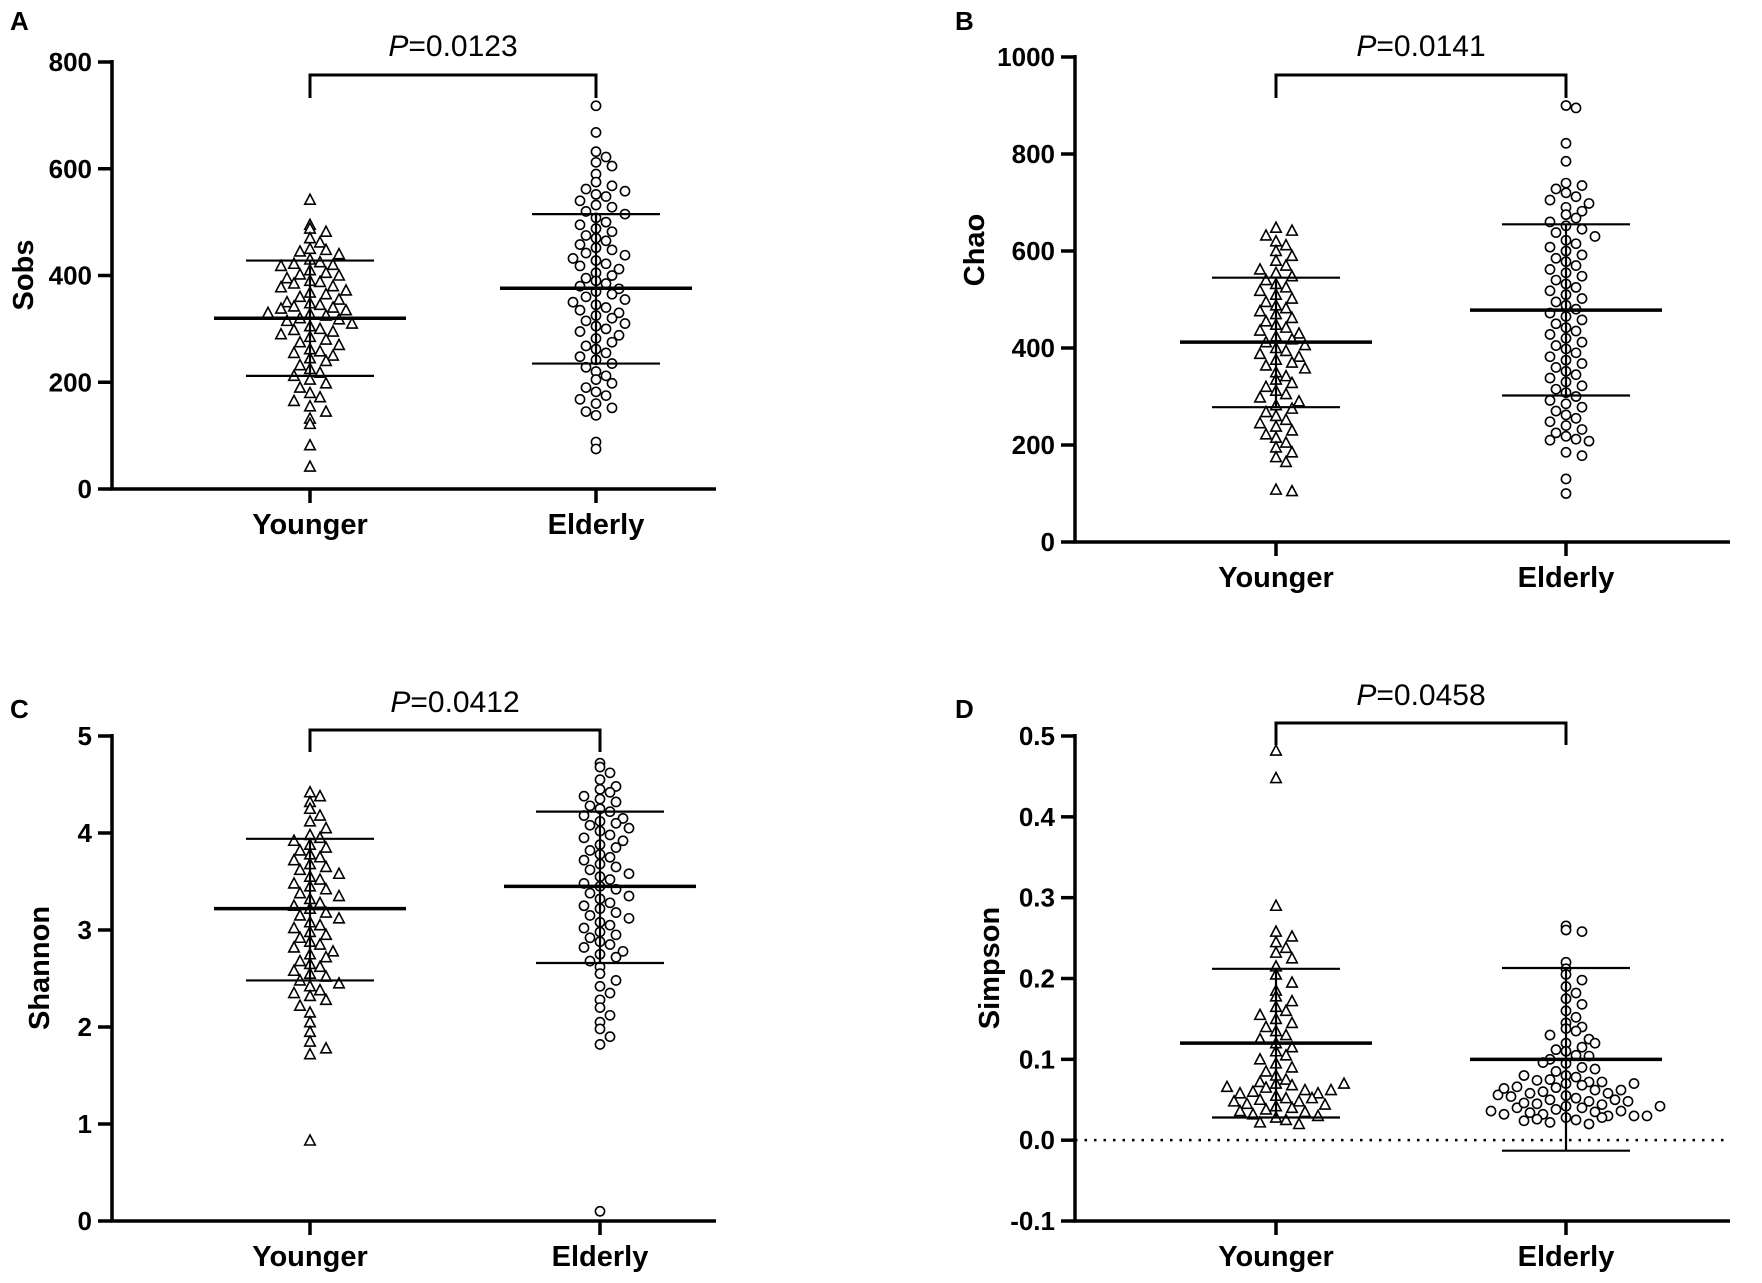 This screenshot has height=1283, width=1762. What do you see at coordinates (309, 525) in the screenshot?
I see `x-category-label: Younger` at bounding box center [309, 525].